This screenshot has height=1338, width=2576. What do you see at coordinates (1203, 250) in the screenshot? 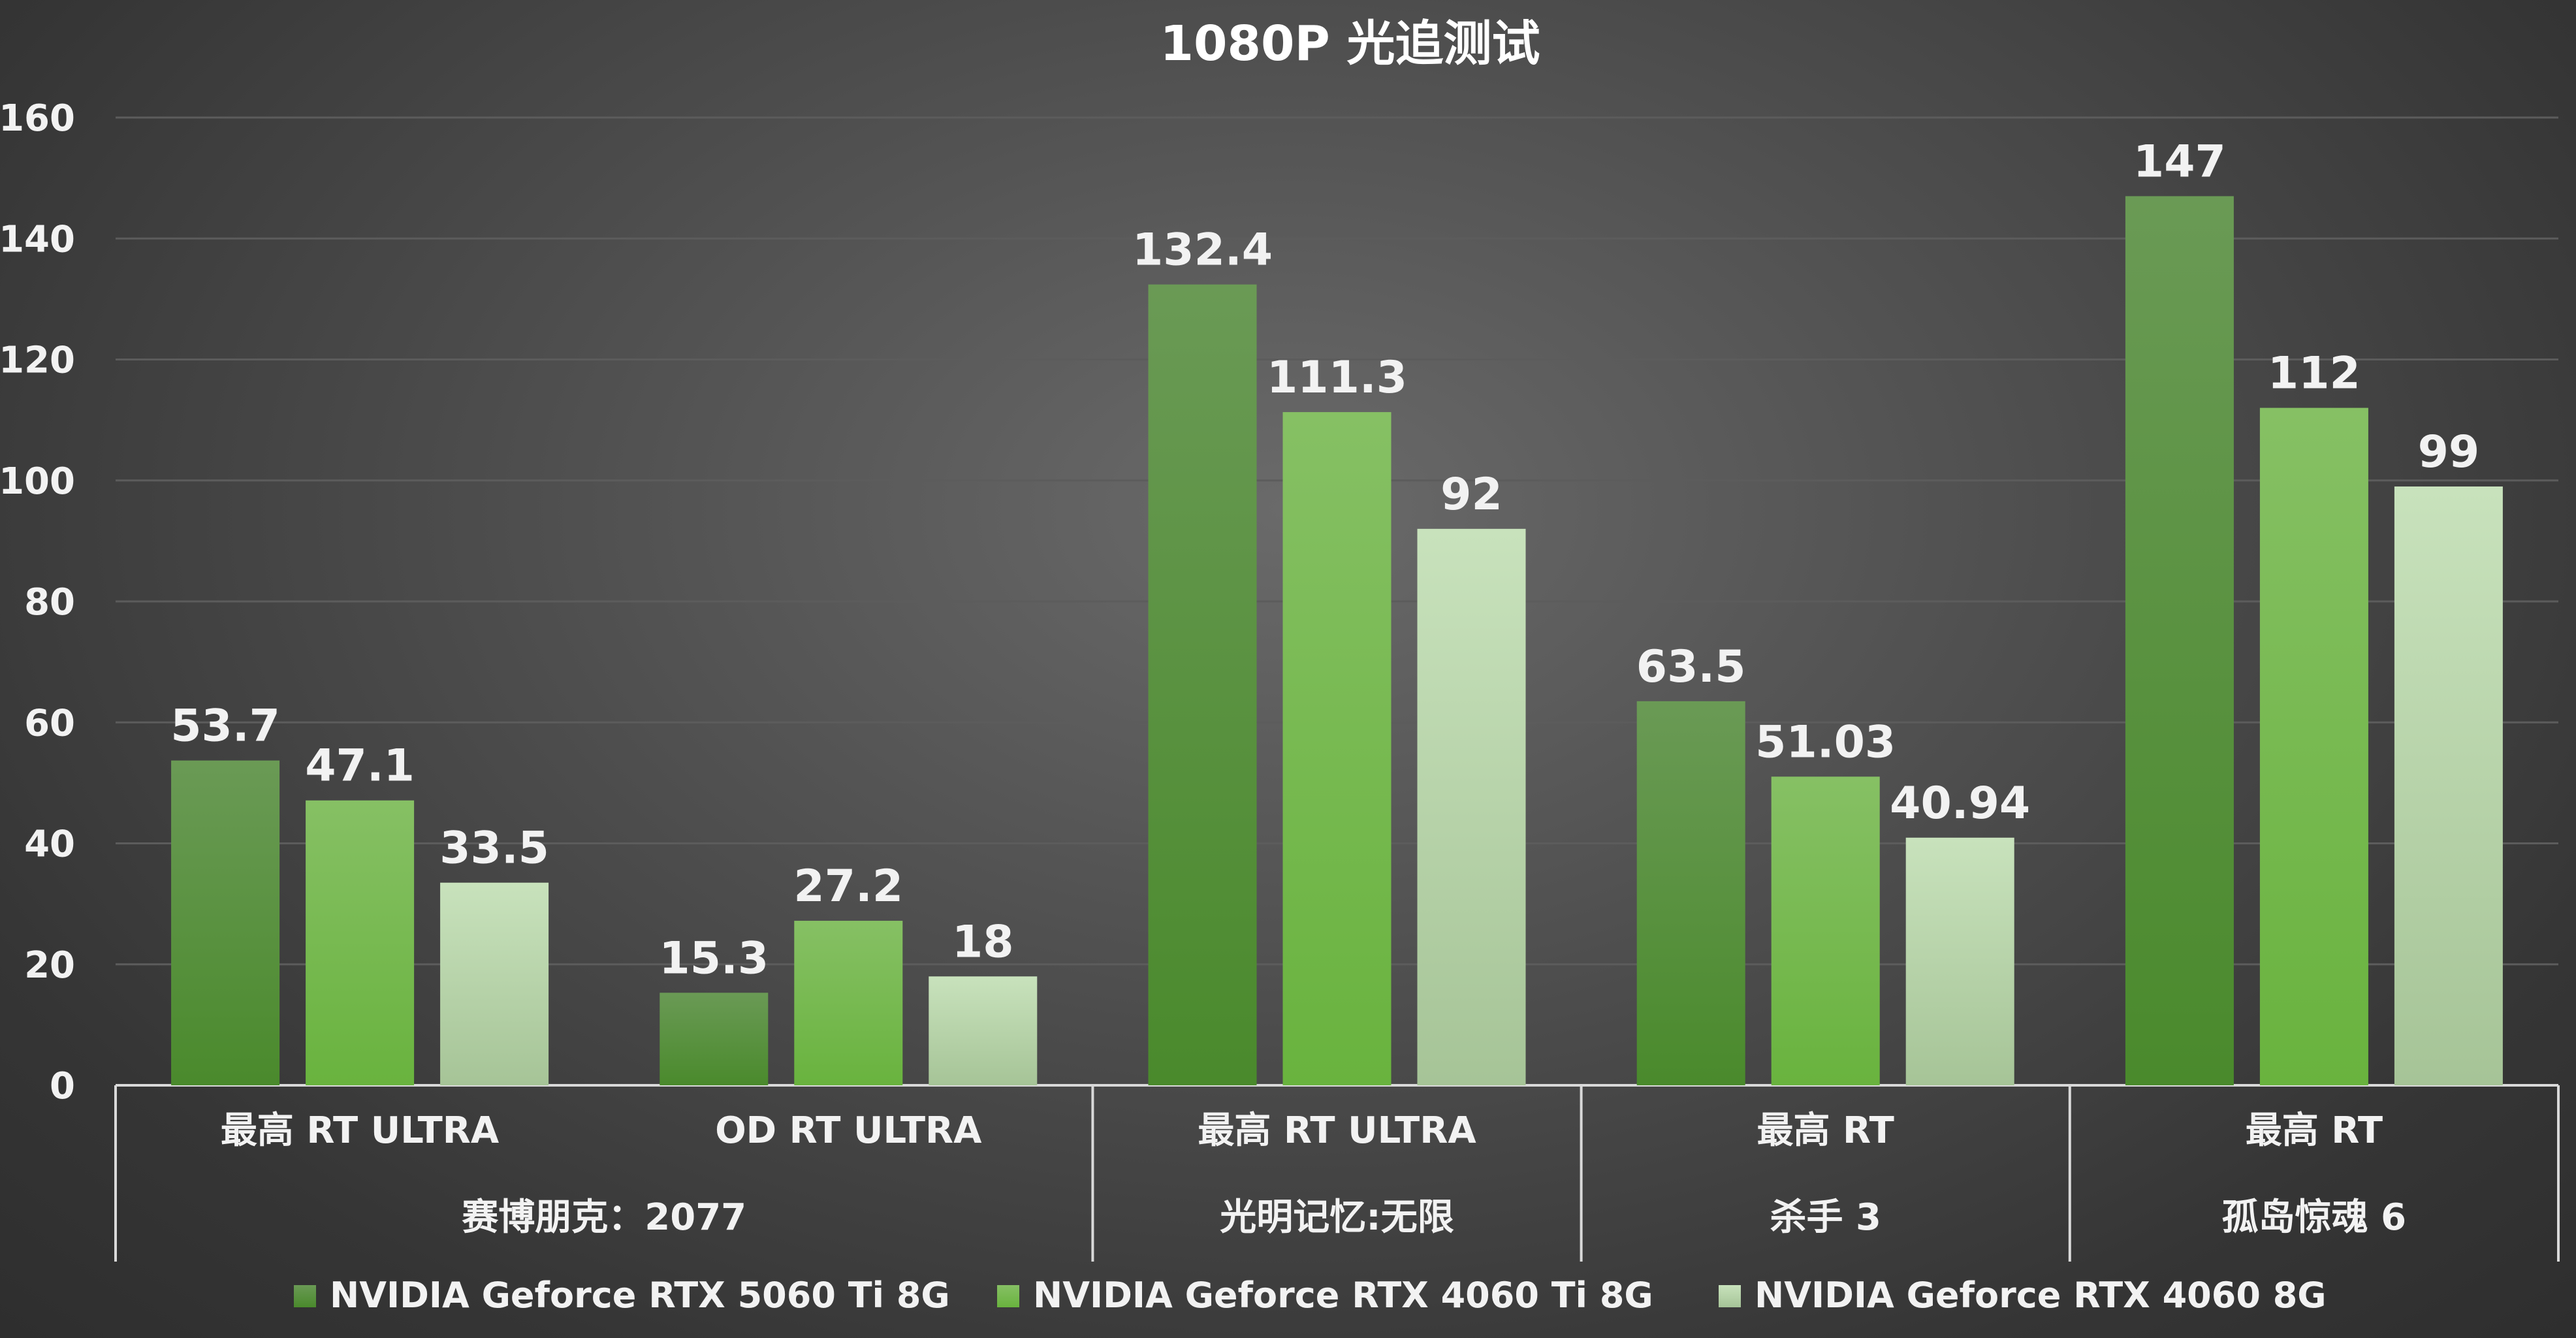
I see `data-label: 132.4` at bounding box center [1203, 250].